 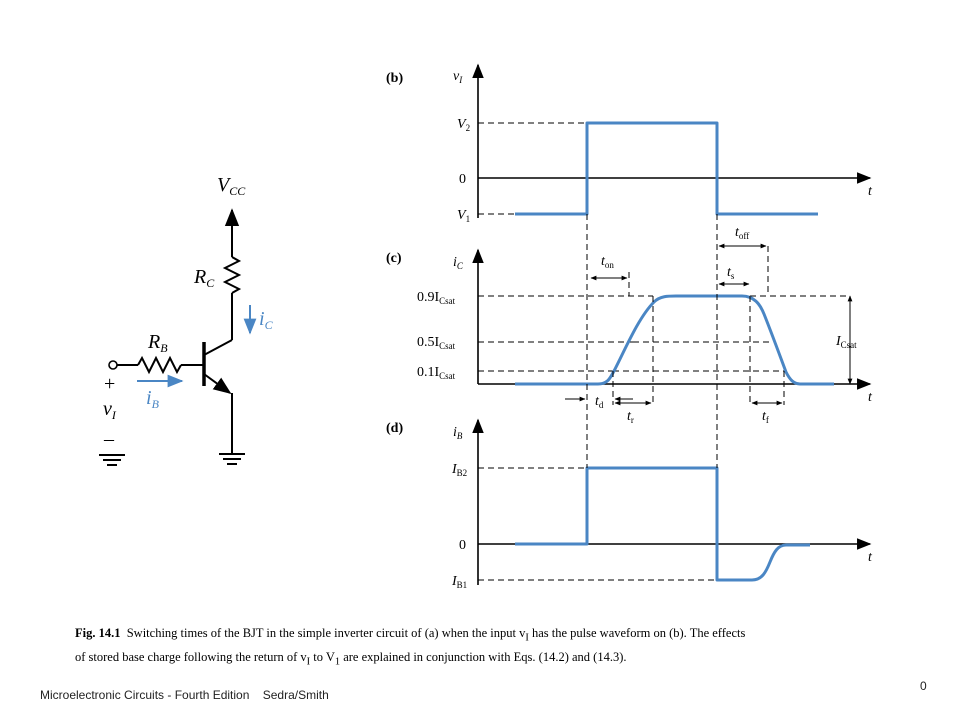 I want to click on rc-label: RC, so click(x=204, y=278).